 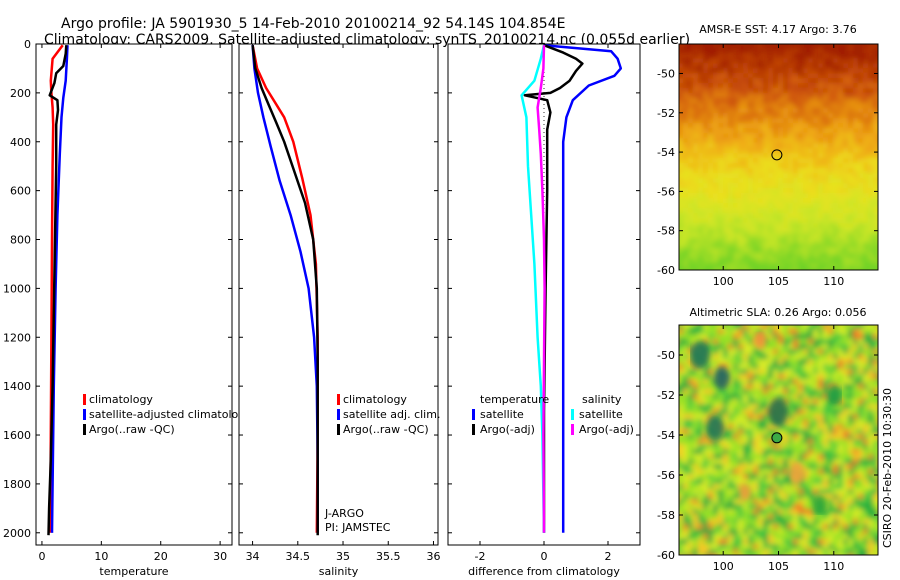 What do you see at coordinates (285, 290) in the screenshot?
I see `series-line-argo-raw-qc-` at bounding box center [285, 290].